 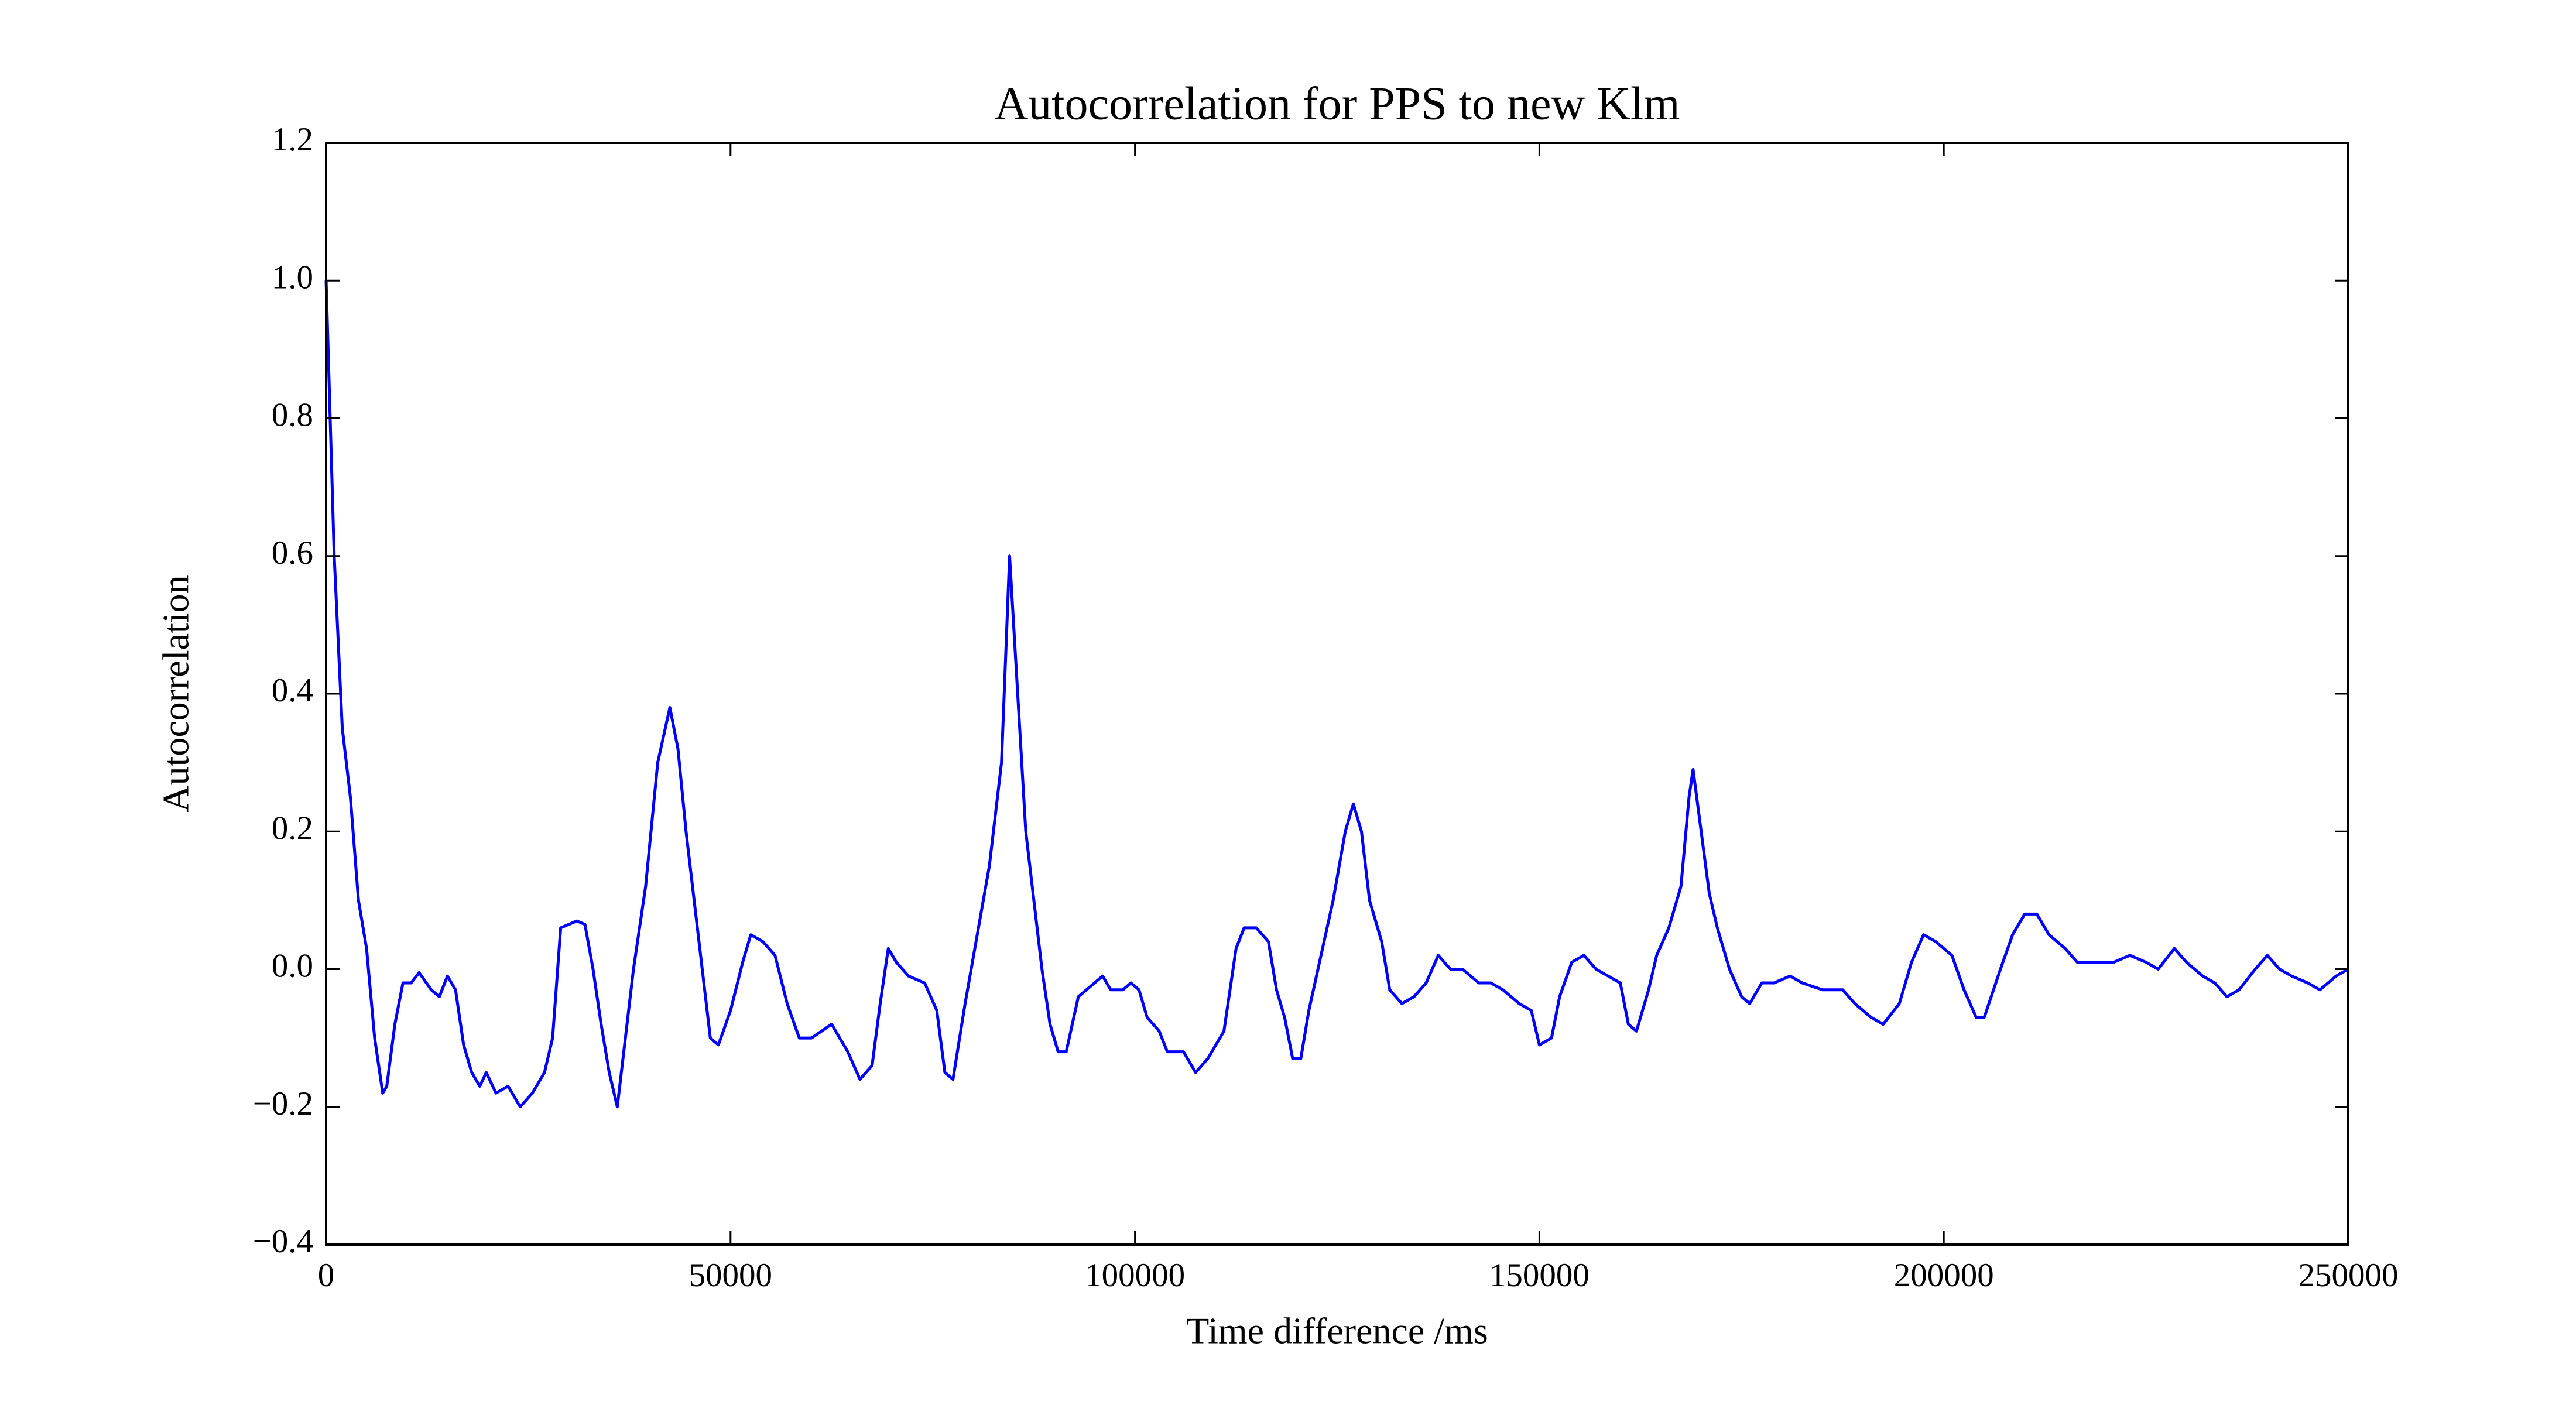 What do you see at coordinates (292, 829) in the screenshot?
I see `y-tick-label: 0.2` at bounding box center [292, 829].